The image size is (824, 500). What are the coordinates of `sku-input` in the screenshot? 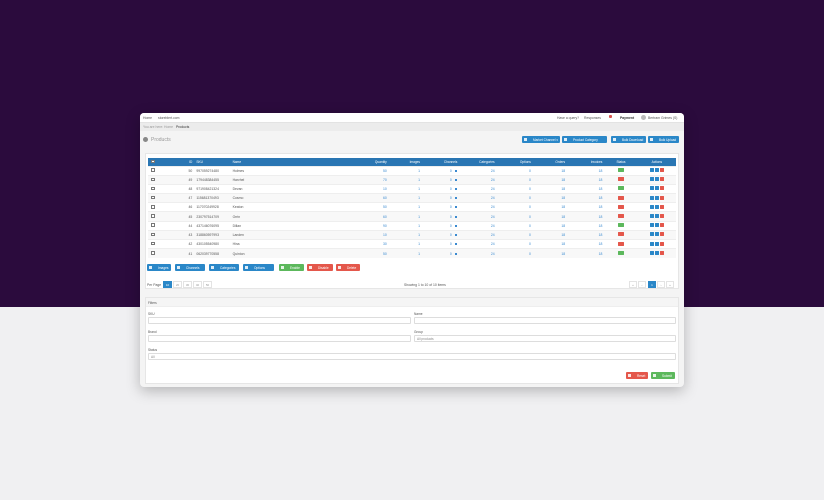 It's located at (279, 320).